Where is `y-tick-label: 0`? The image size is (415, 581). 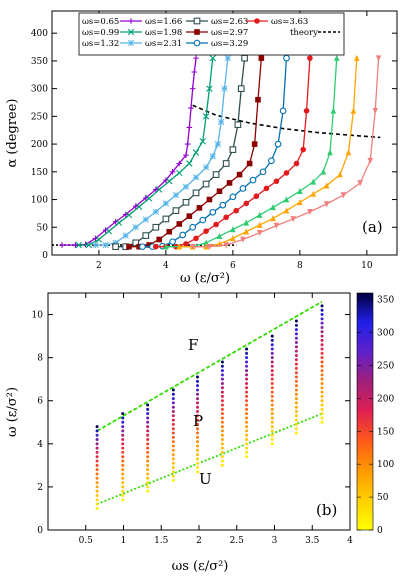 y-tick-label: 0 is located at coordinates (45, 256).